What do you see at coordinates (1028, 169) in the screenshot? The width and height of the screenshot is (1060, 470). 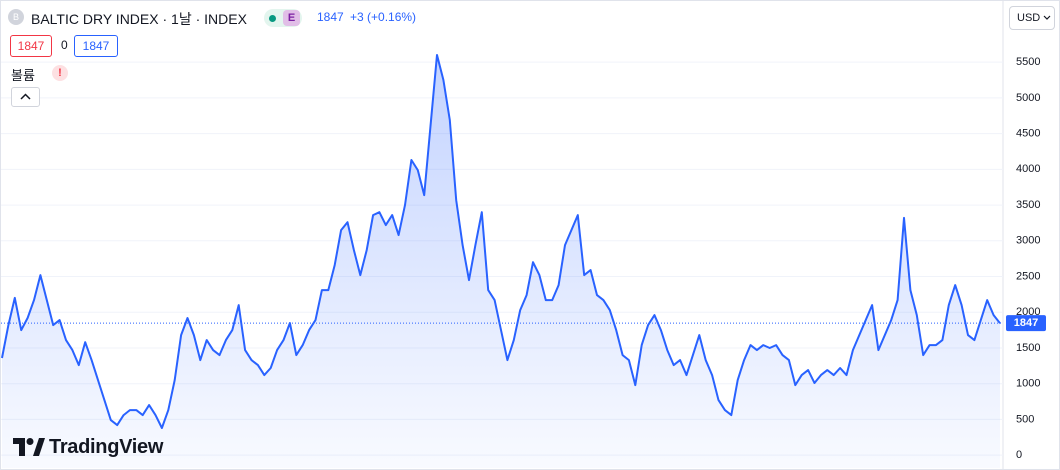 I see `y-tick-label: 4000` at bounding box center [1028, 169].